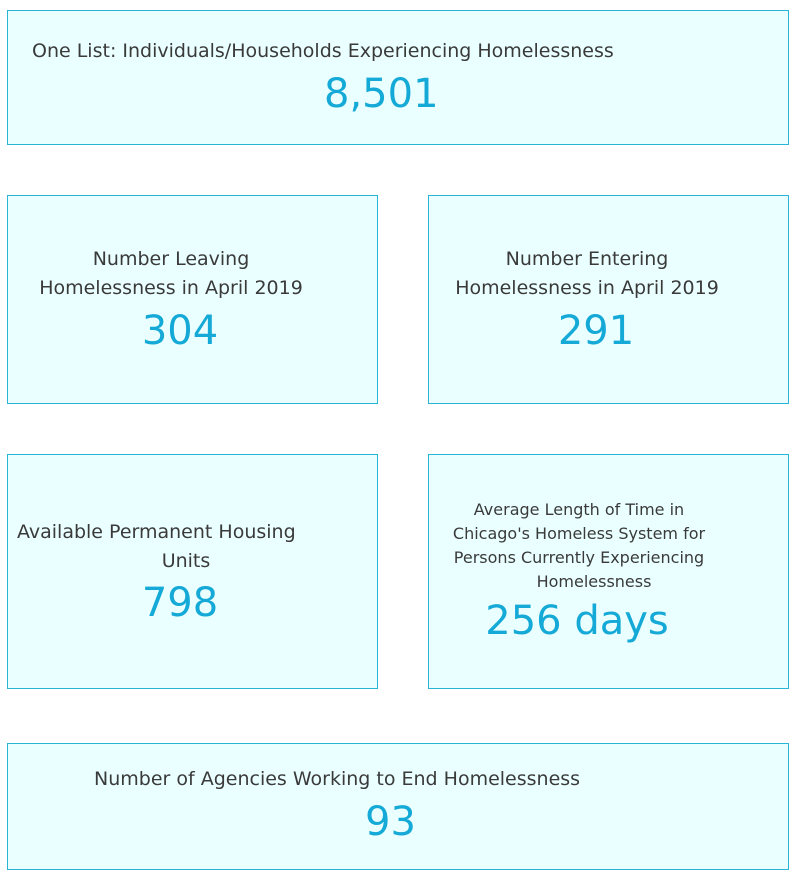 The image size is (797, 877). Describe the element at coordinates (579, 557) in the screenshot. I see `avg-length-label-line3: Persons Currently Experiencing` at that location.